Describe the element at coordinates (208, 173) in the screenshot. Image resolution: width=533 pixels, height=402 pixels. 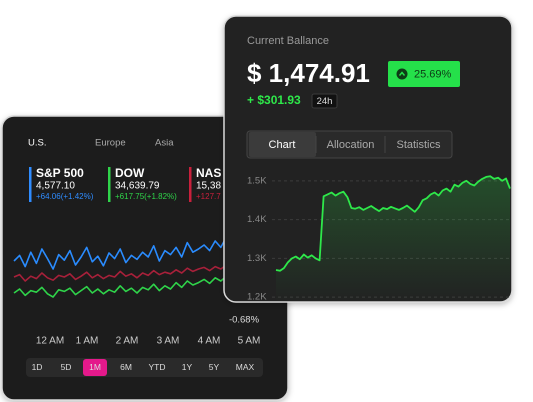
I see `index-name: NAS` at that location.